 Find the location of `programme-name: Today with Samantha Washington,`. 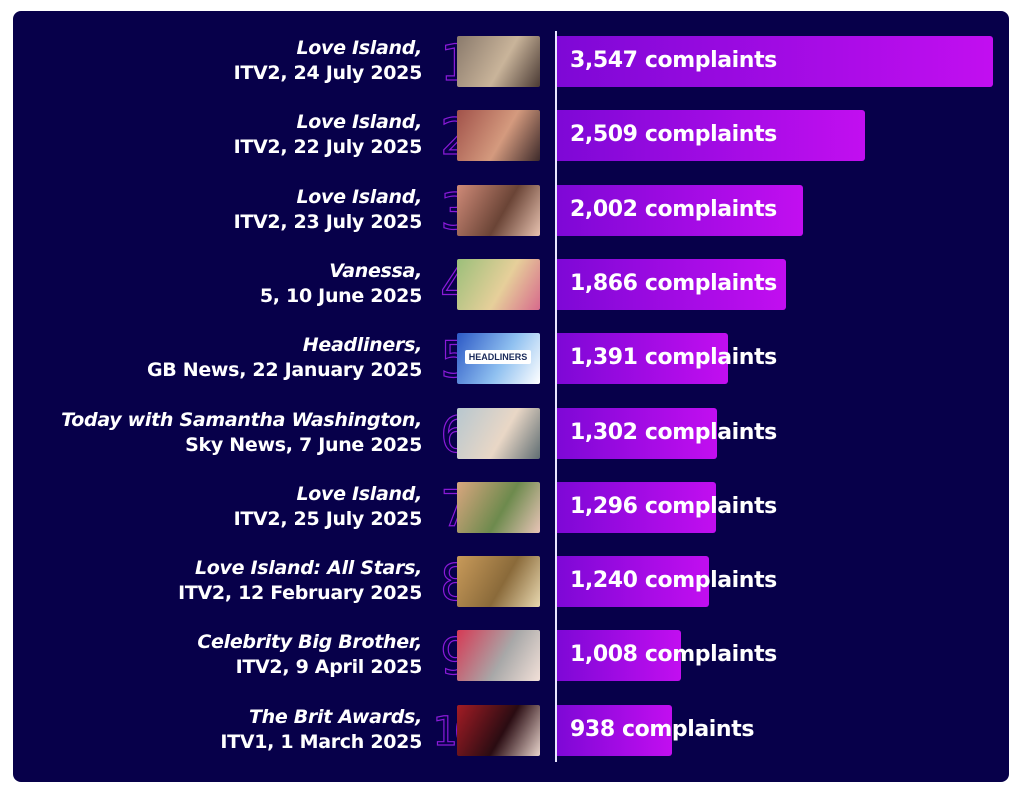

programme-name: Today with Samantha Washington, is located at coordinates (241, 419).